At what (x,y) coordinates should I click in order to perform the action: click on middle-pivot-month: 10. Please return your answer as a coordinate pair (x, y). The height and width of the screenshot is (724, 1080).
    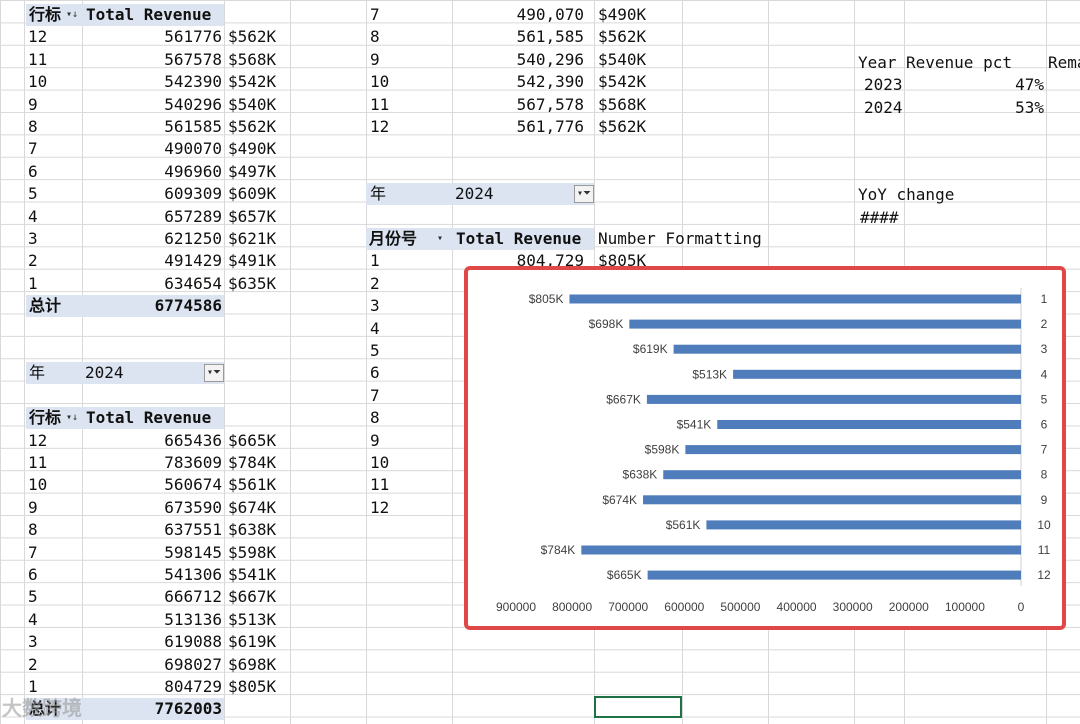
    Looking at the image, I should click on (380, 462).